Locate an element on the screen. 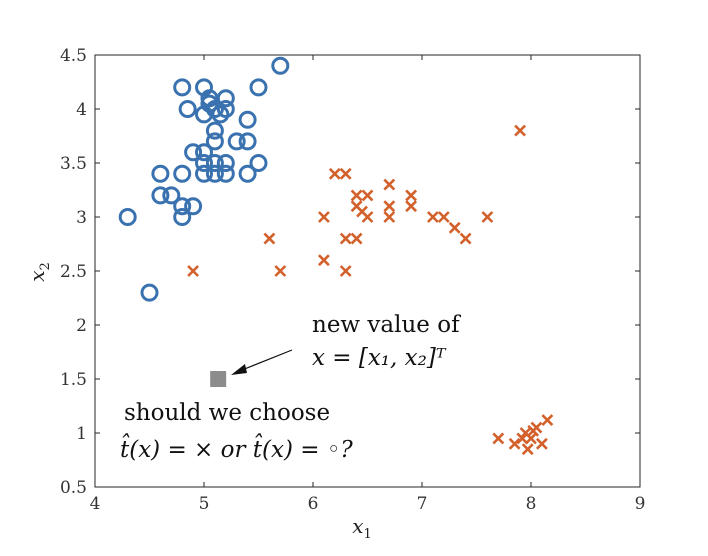 This screenshot has width=708, height=556. x-tick-label: 7 is located at coordinates (422, 504).